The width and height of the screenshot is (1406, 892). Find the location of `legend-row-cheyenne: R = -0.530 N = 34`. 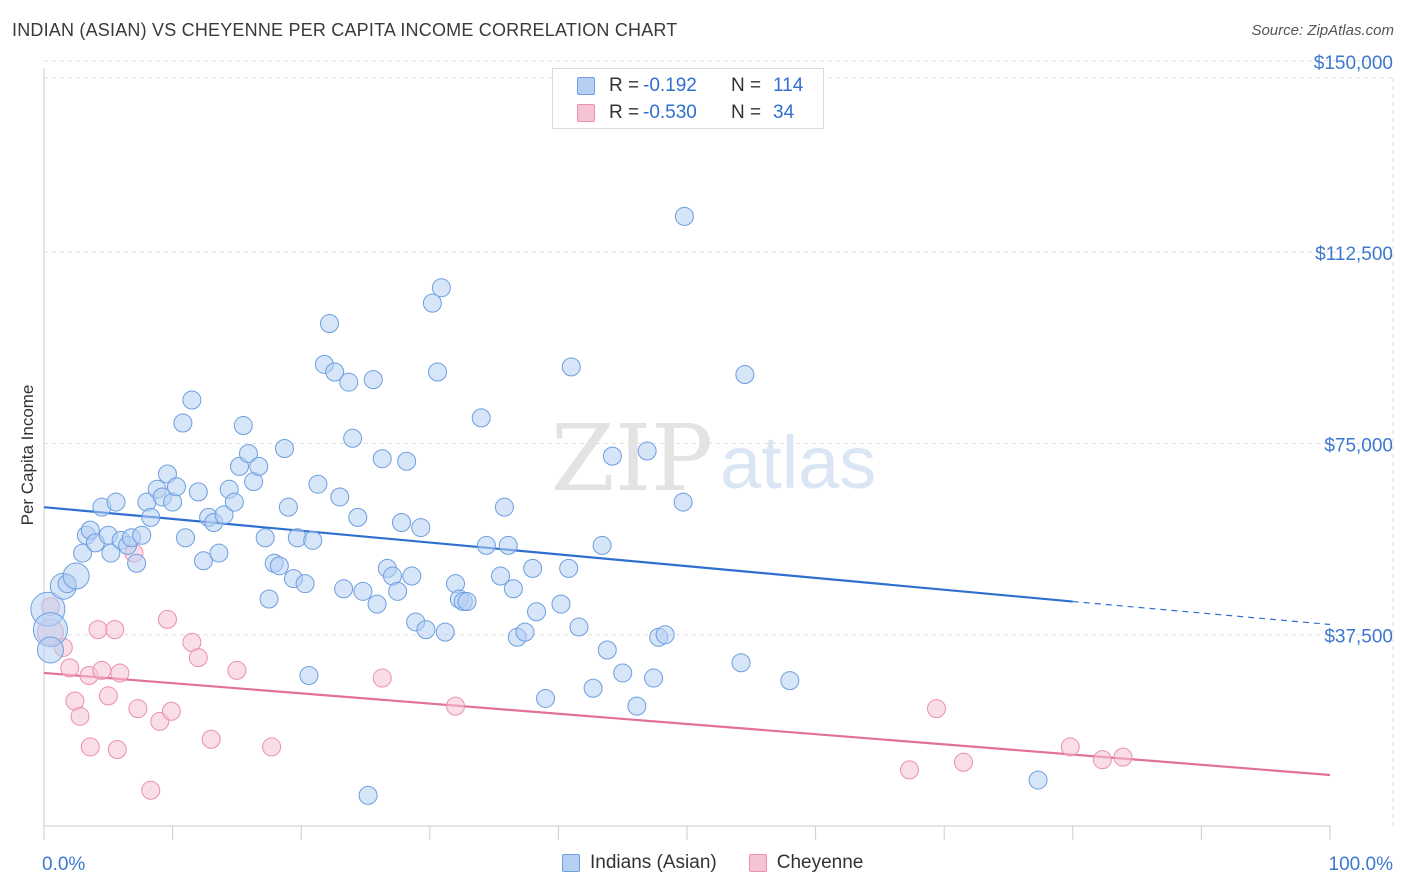

legend-row-cheyenne: R = -0.530 N = 34 is located at coordinates (685, 113).